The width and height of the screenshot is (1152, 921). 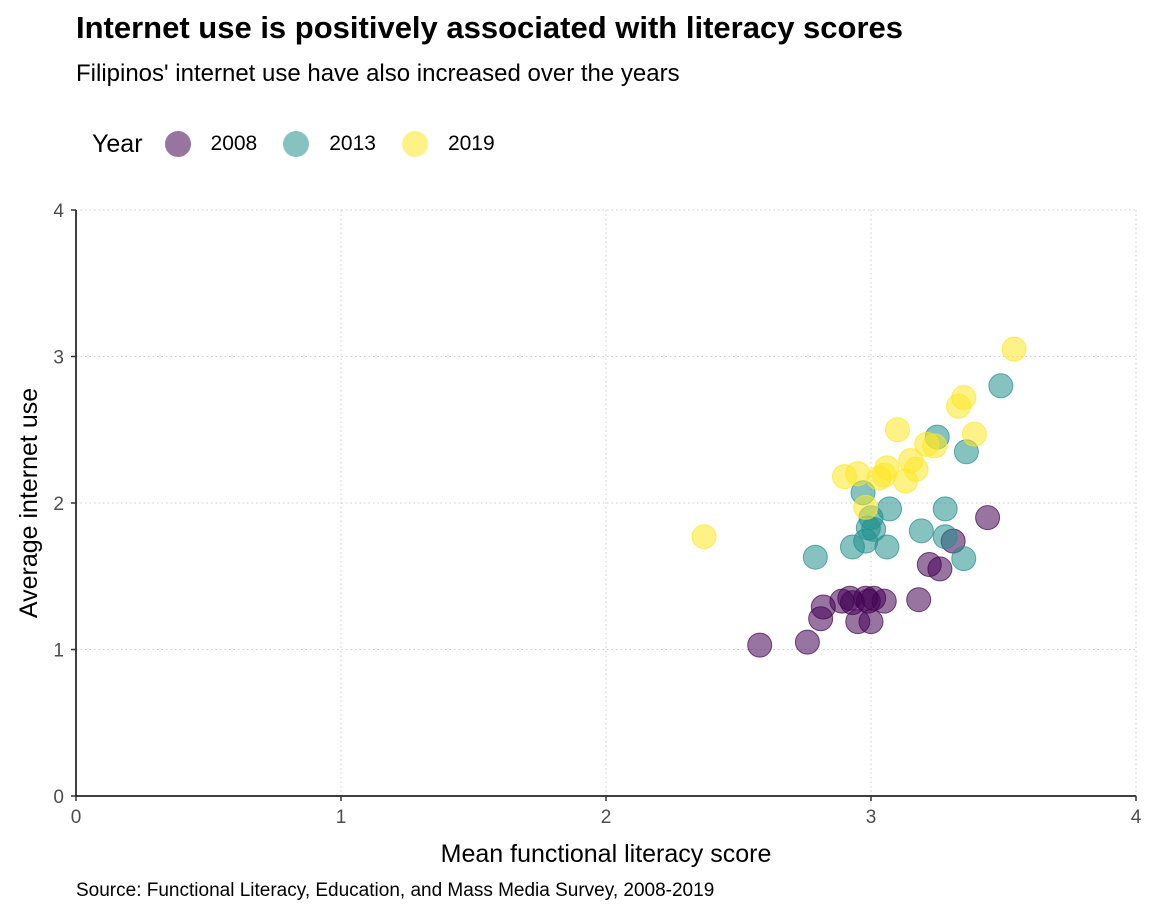 I want to click on x-tick-label-2: 2, so click(x=606, y=817).